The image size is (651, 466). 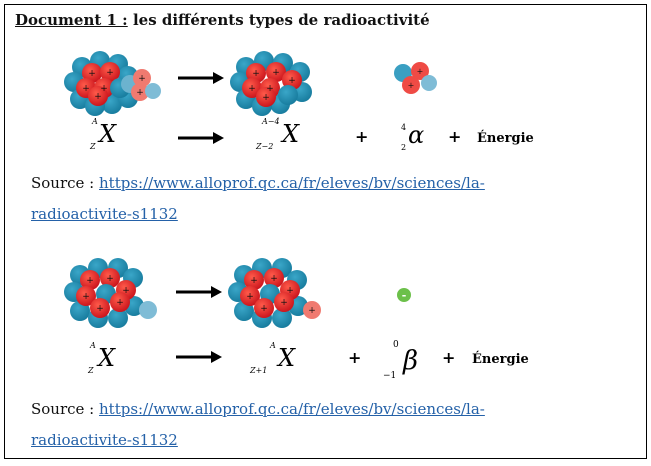 I want to click on alpha-arrow-bottom, so click(x=201, y=138).